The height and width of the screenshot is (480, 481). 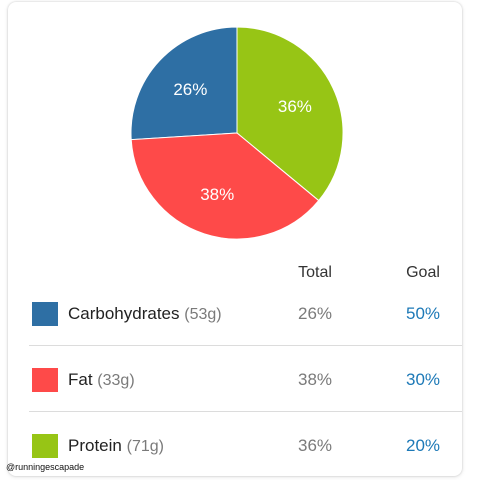 I want to click on macro-row-carbohydrates: Carbohydrates (53g) 26% 50%, so click(x=235, y=313).